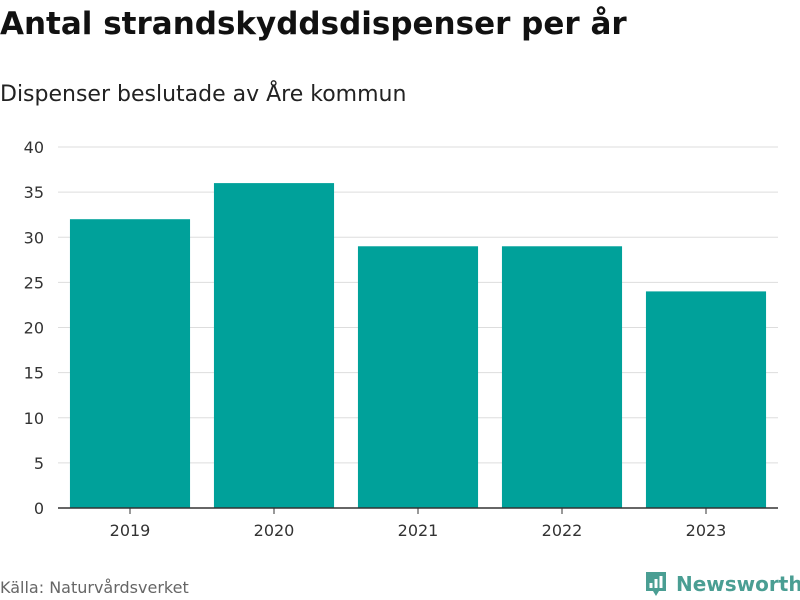  Describe the element at coordinates (34, 373) in the screenshot. I see `y-tick-label: 15` at that location.